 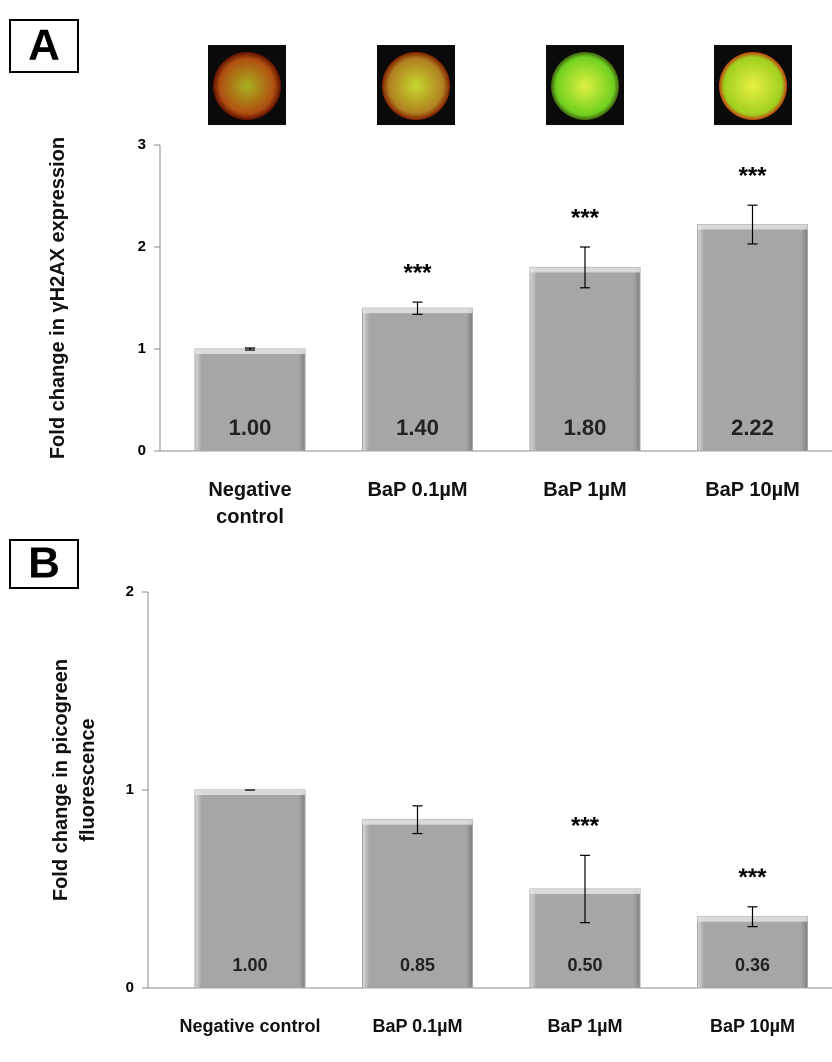 I want to click on y-axis-label-box: Fold change in γH2AX expression, so click(x=58, y=298).